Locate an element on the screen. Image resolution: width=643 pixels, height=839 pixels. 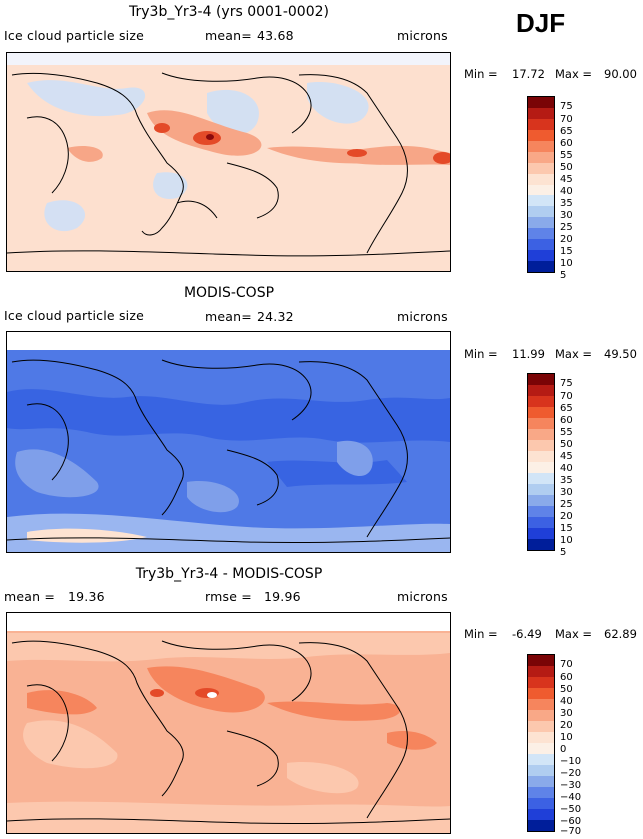
panel-1-units: microns is located at coordinates (422, 35).